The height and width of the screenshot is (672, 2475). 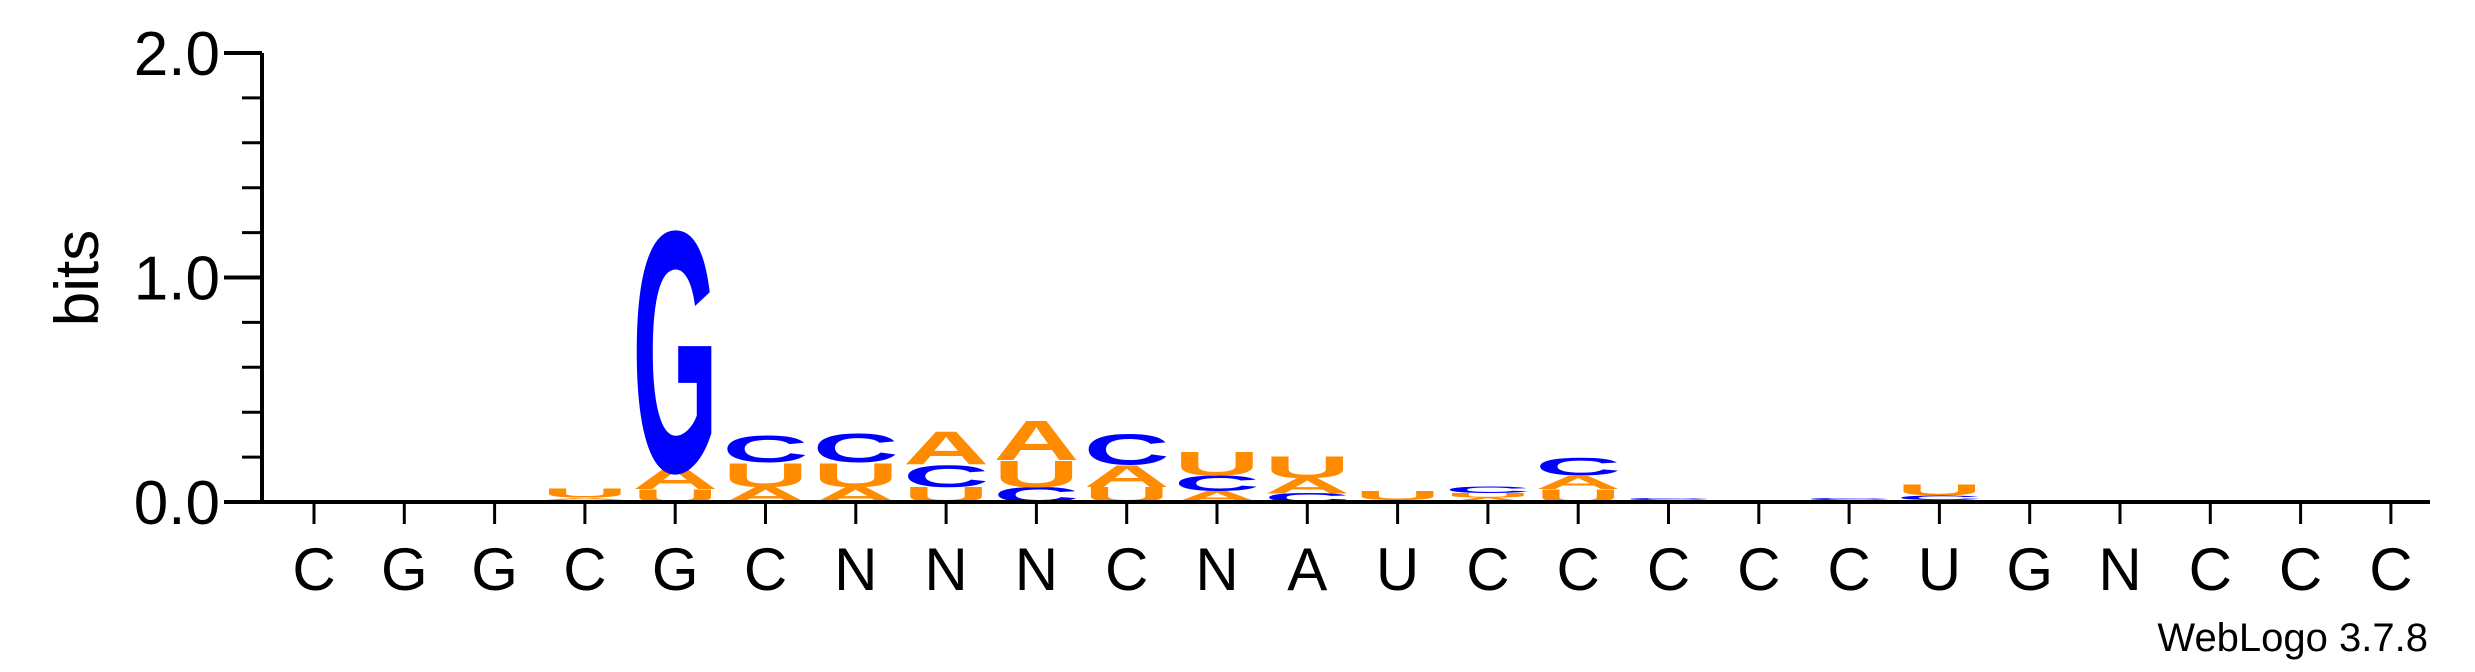 I want to click on logo-letter-g: G, so click(x=675, y=352).